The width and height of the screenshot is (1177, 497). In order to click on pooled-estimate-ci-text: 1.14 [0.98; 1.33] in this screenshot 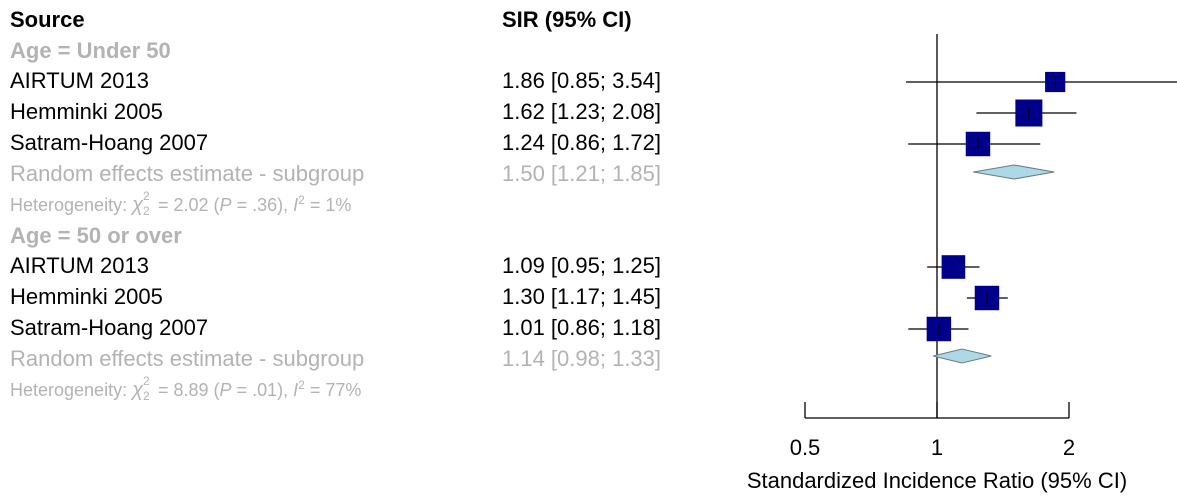, I will do `click(582, 358)`.